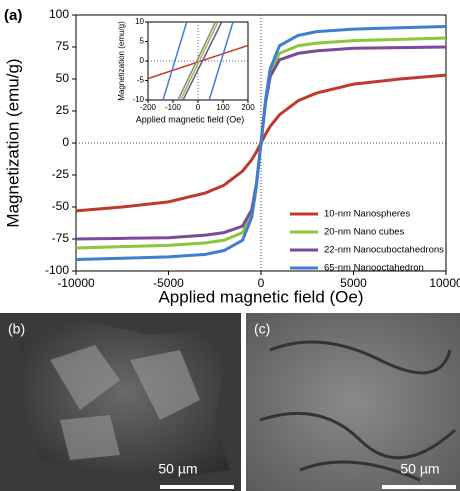 This screenshot has width=460, height=491. Describe the element at coordinates (148, 107) in the screenshot. I see `inset-x-tick-label: -200` at that location.